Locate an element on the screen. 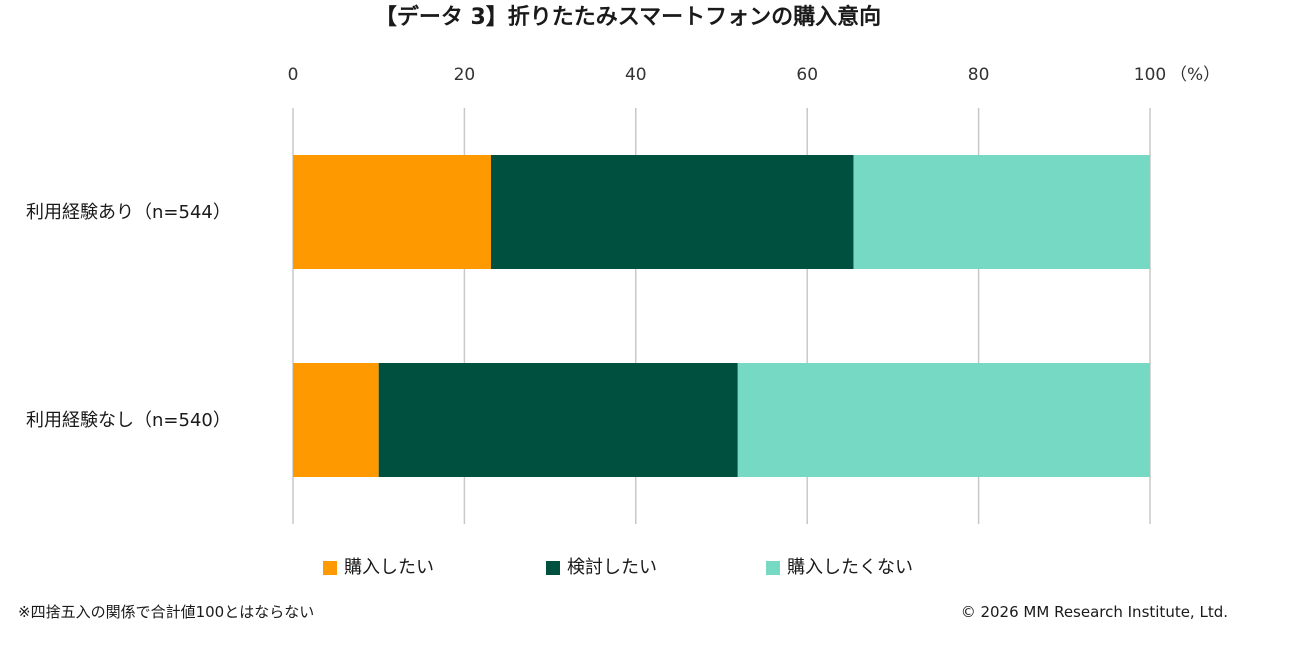 This screenshot has height=650, width=1313. footnote: ※四捨五入の関係で合計値100とはならない is located at coordinates (166, 612).